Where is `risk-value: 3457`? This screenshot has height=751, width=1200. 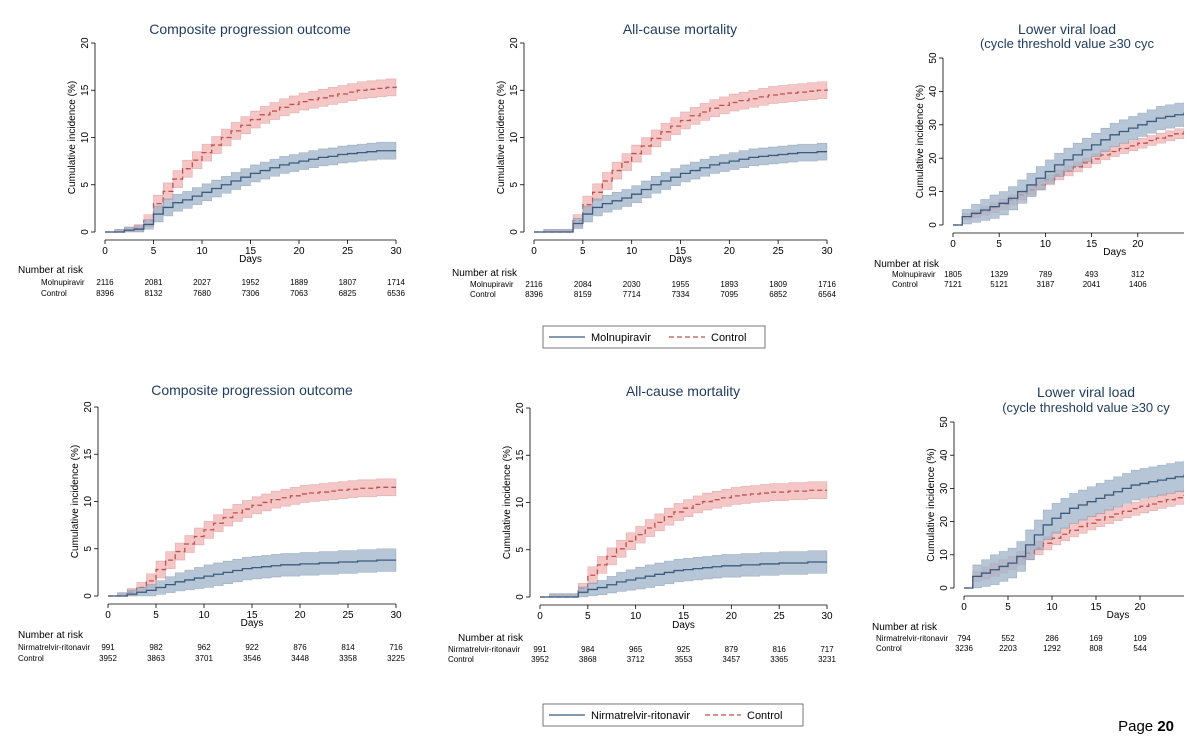
risk-value: 3457 is located at coordinates (731, 659).